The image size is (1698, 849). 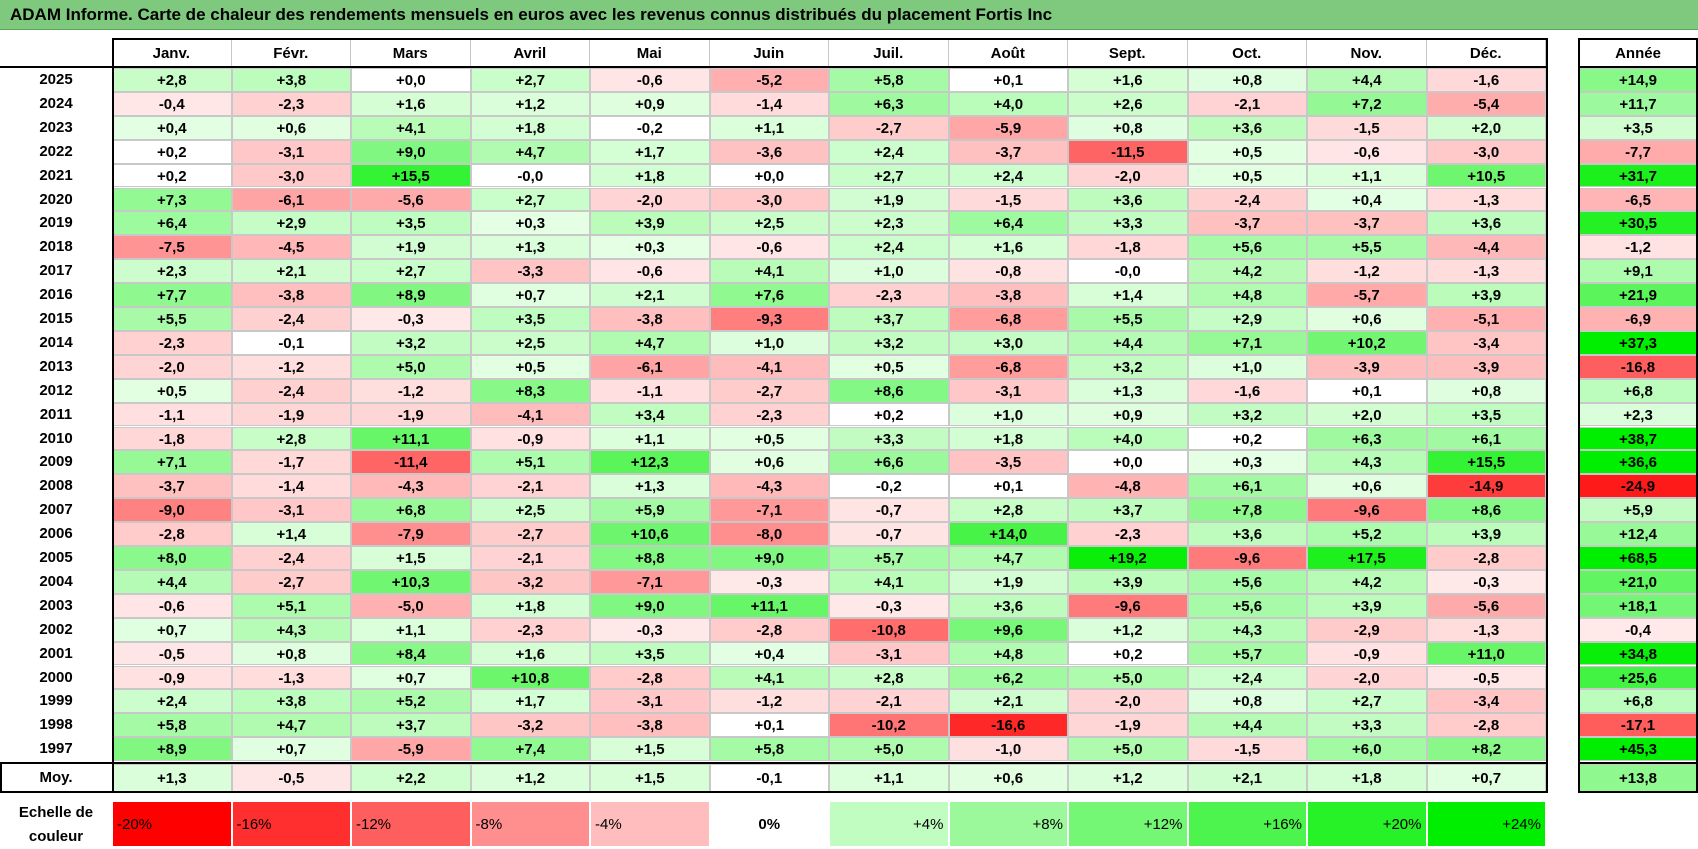 I want to click on year-label: 2011, so click(x=56, y=414).